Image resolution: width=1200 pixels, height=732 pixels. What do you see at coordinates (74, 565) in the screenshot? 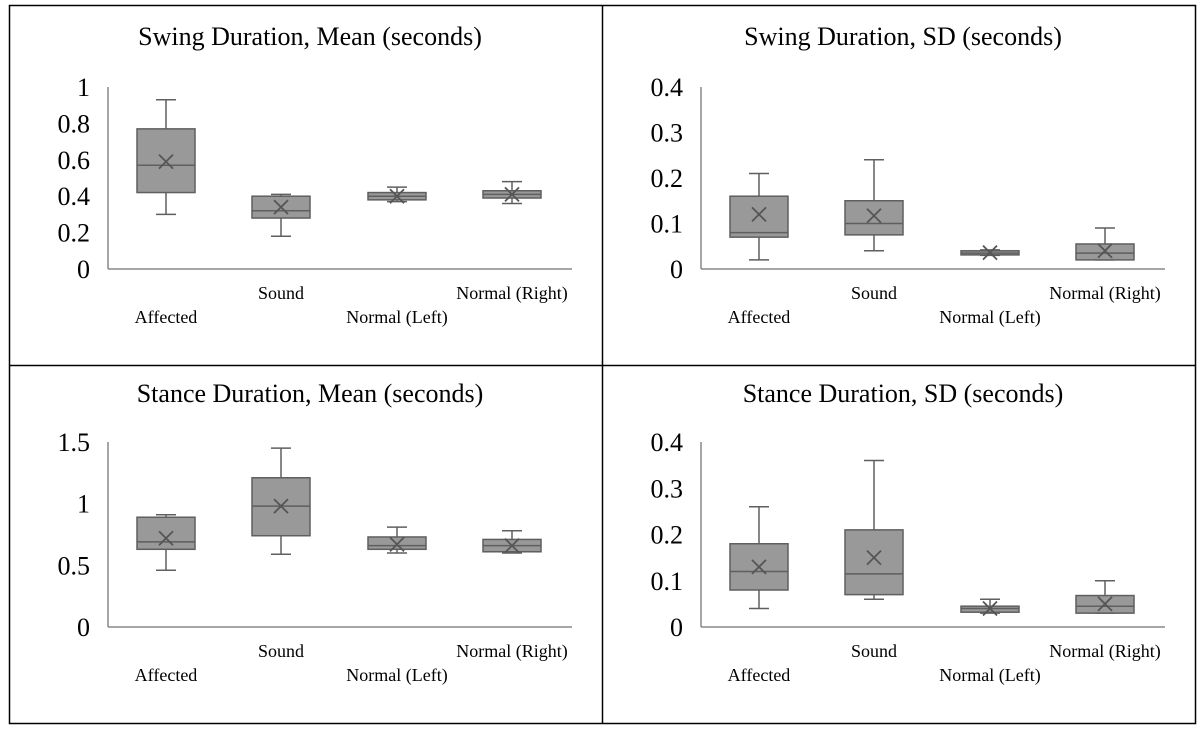
I see `y-tick-label: 0.5` at bounding box center [74, 565].